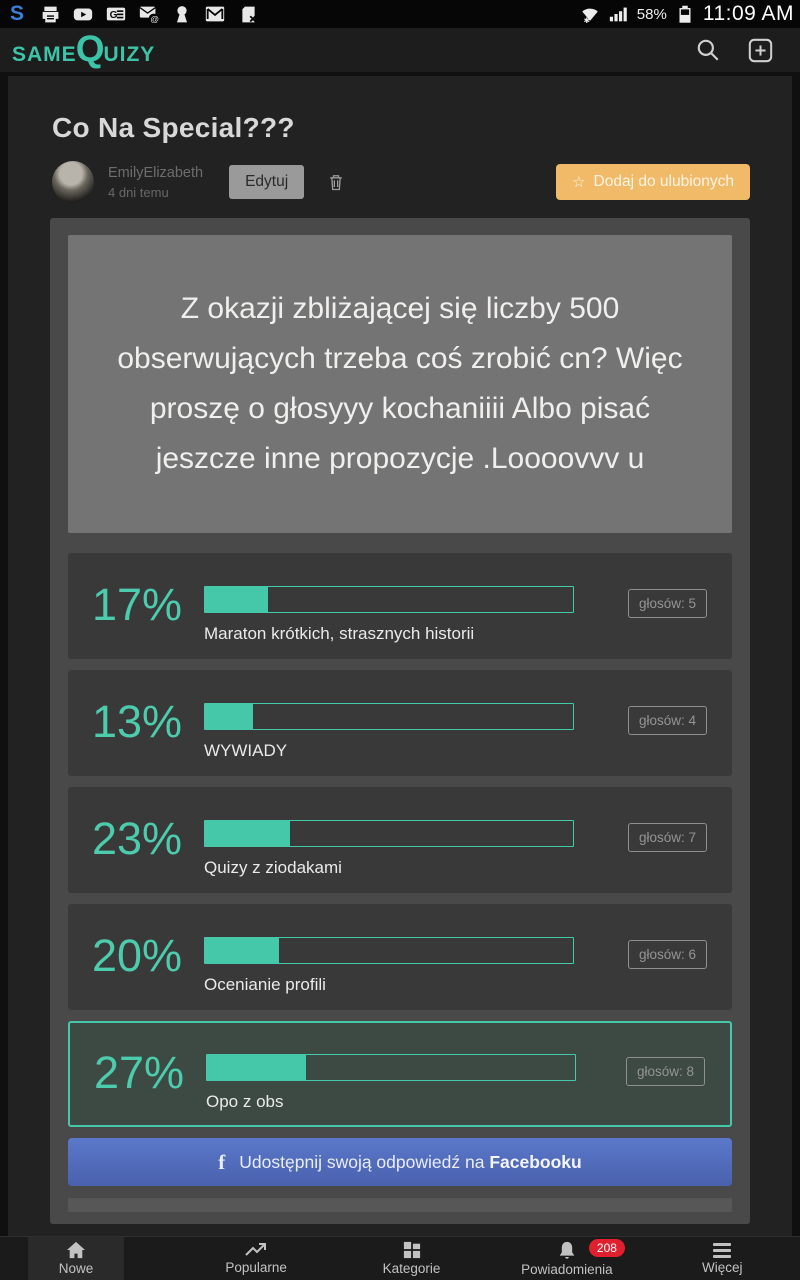  I want to click on delete-icon, so click(336, 182).